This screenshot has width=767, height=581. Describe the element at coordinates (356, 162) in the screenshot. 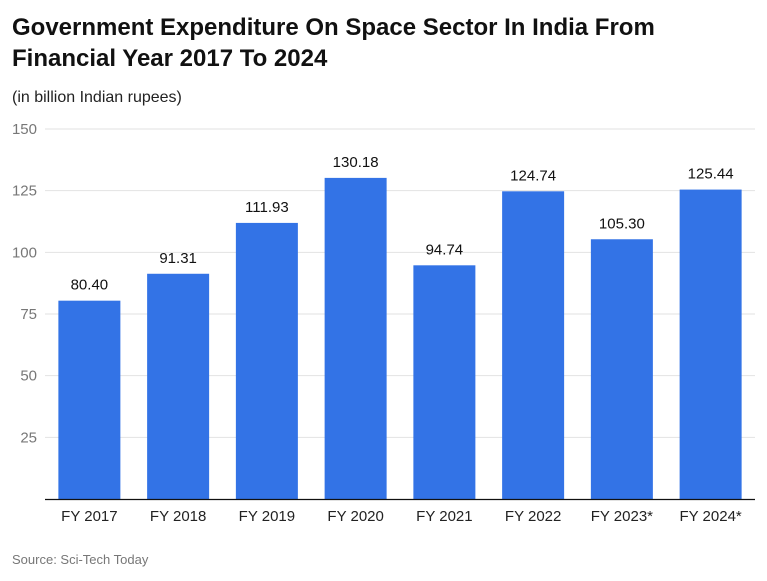

I see `data-label: 130.18` at that location.